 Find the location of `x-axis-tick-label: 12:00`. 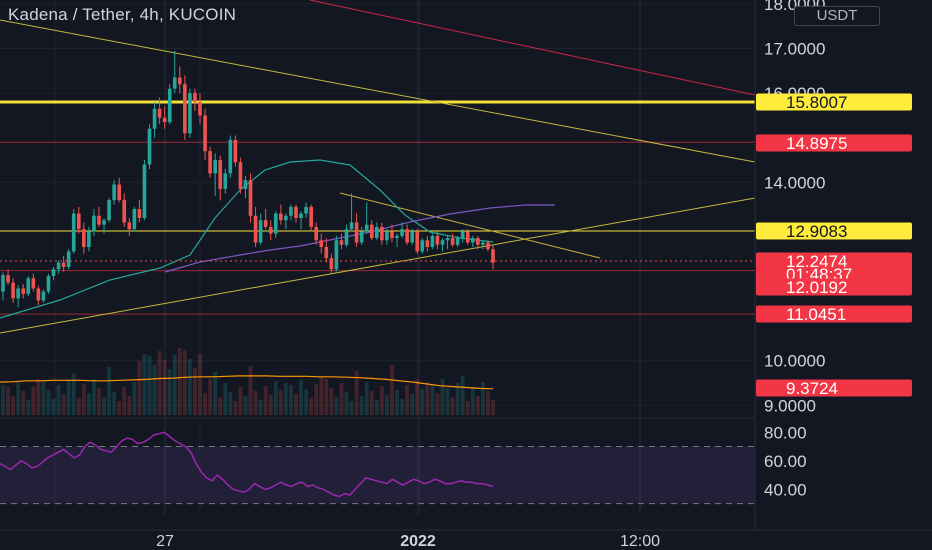

x-axis-tick-label: 12:00 is located at coordinates (640, 541).